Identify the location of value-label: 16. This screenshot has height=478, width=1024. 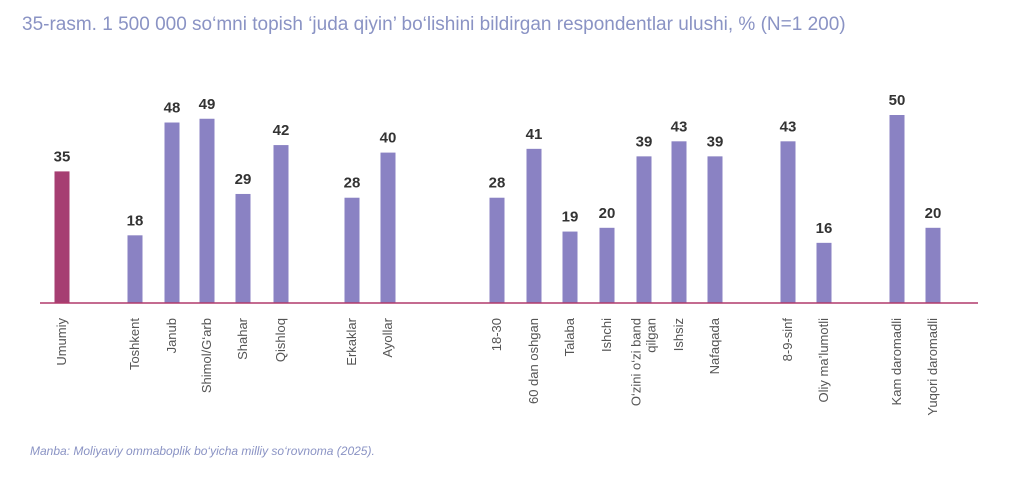
(824, 228).